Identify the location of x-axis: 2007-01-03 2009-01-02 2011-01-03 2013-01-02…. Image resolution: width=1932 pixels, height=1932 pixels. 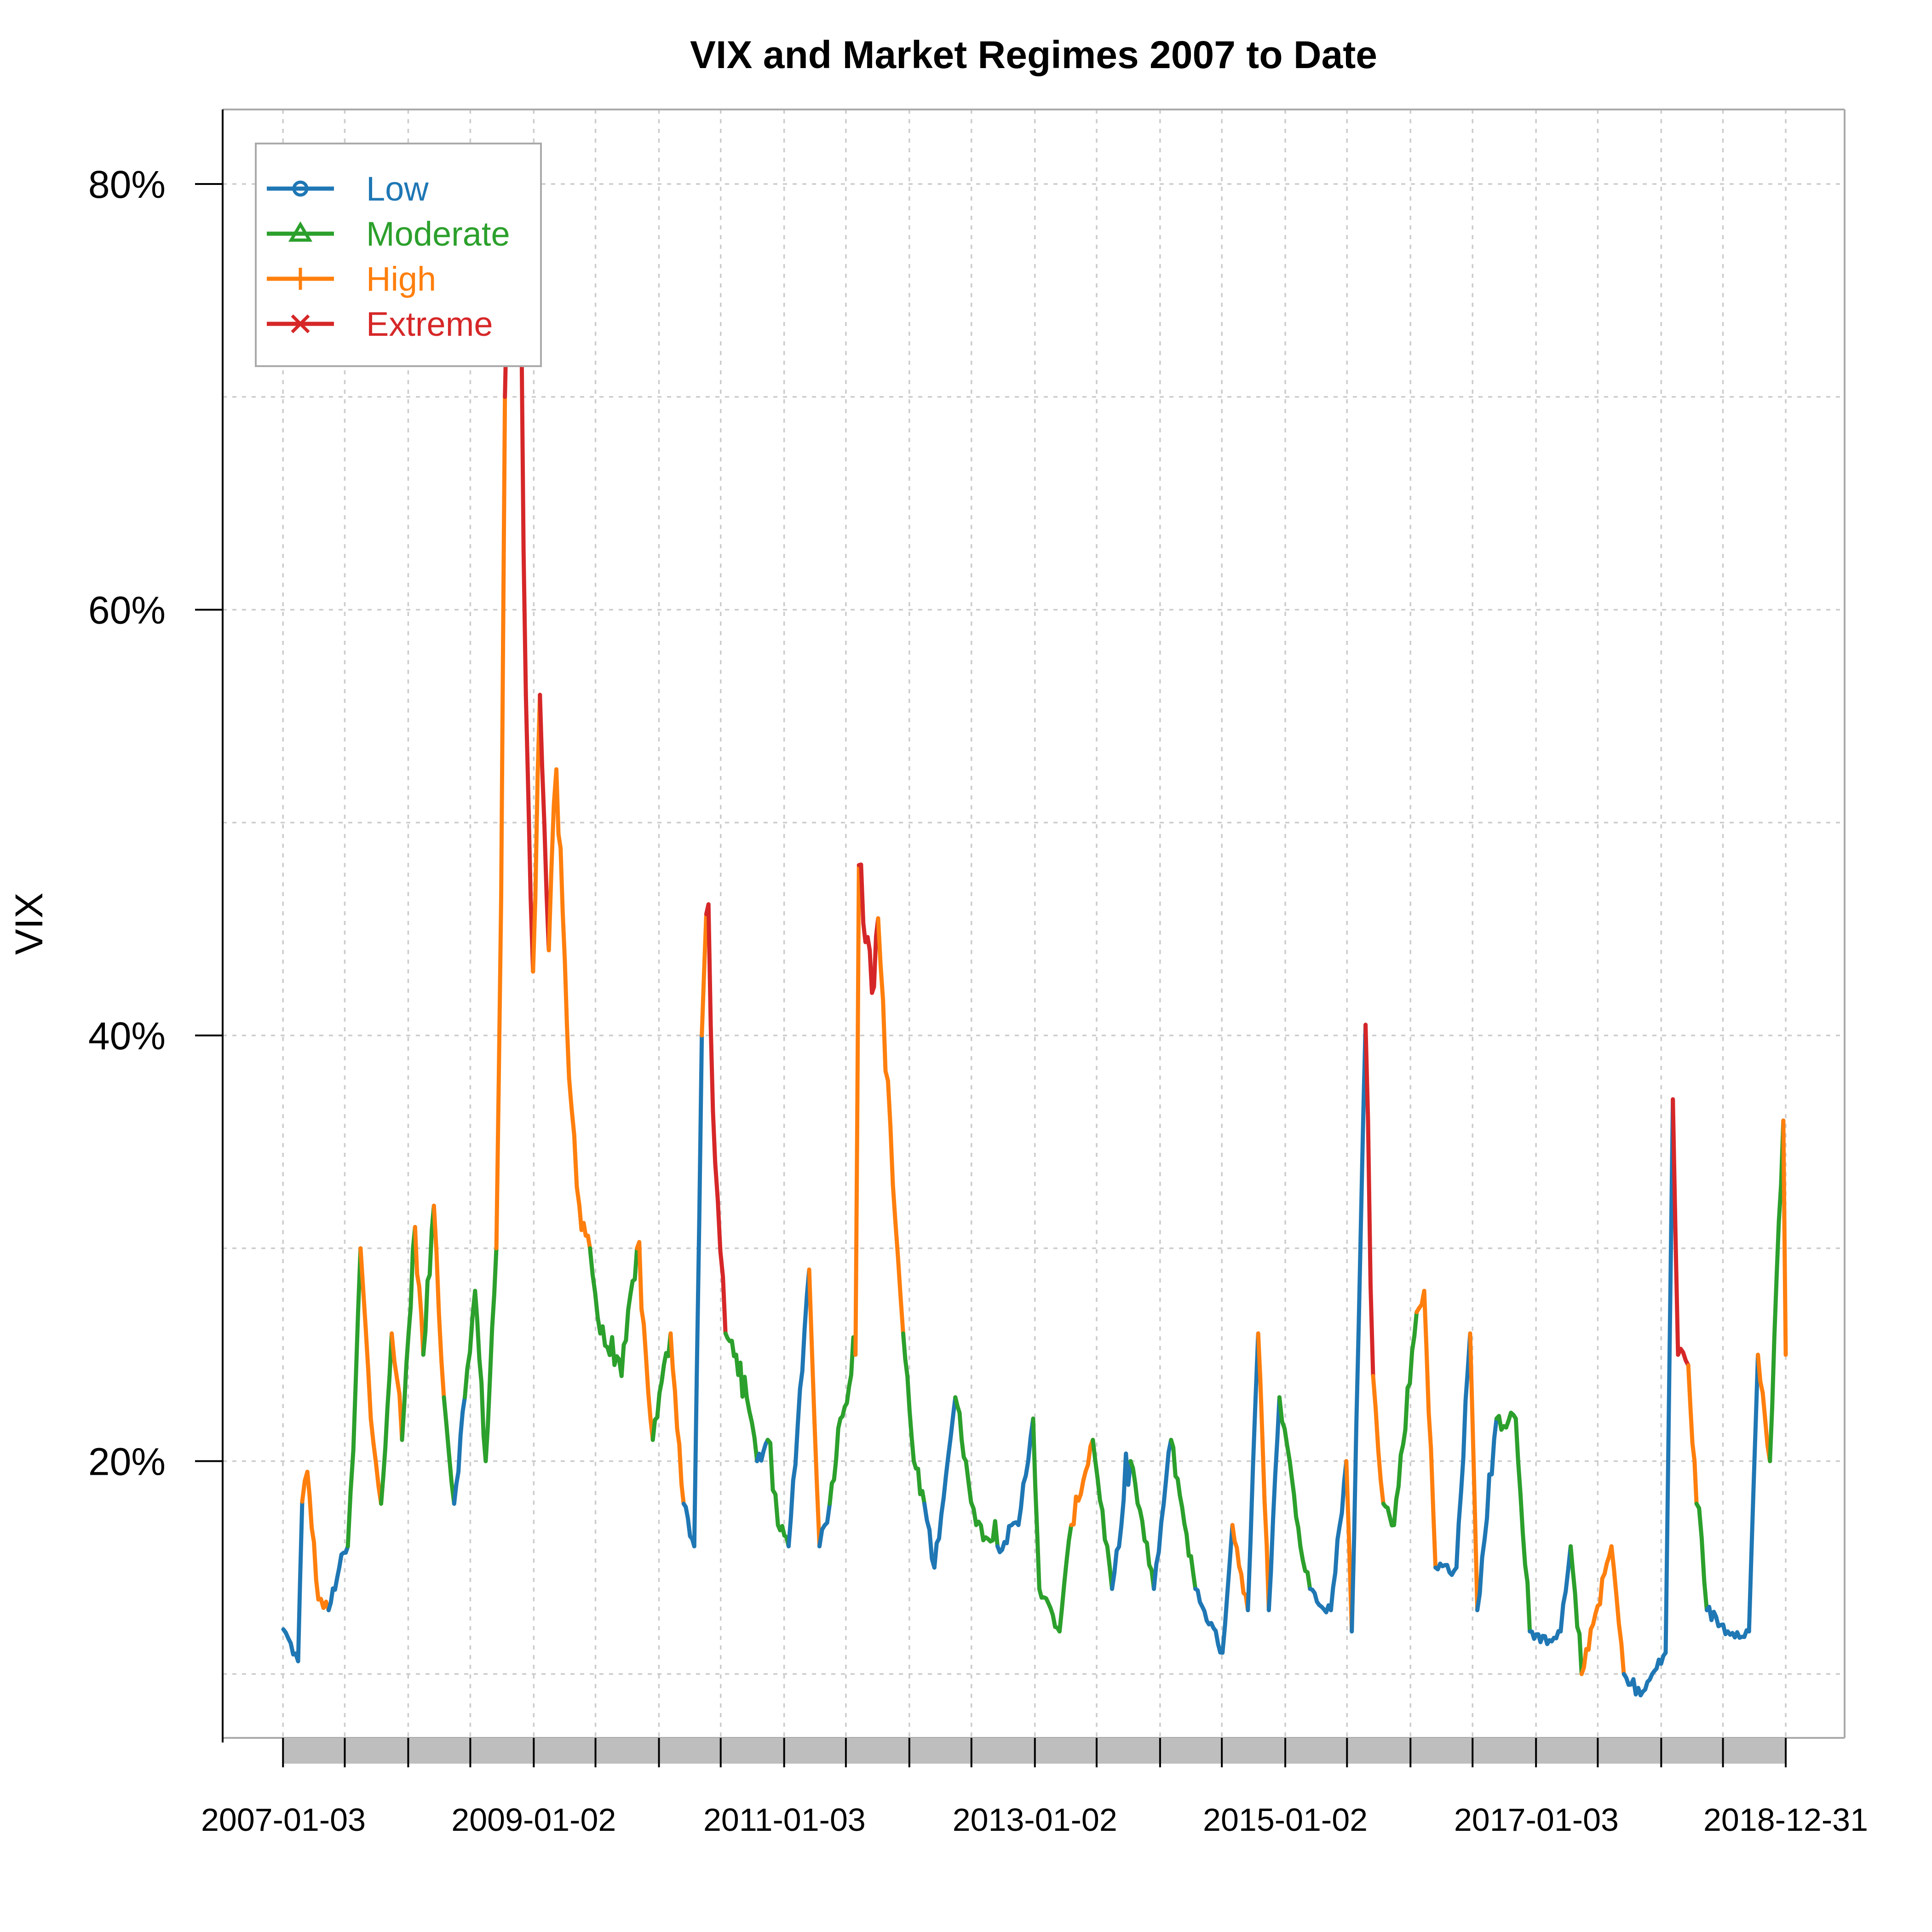
(1034, 1788).